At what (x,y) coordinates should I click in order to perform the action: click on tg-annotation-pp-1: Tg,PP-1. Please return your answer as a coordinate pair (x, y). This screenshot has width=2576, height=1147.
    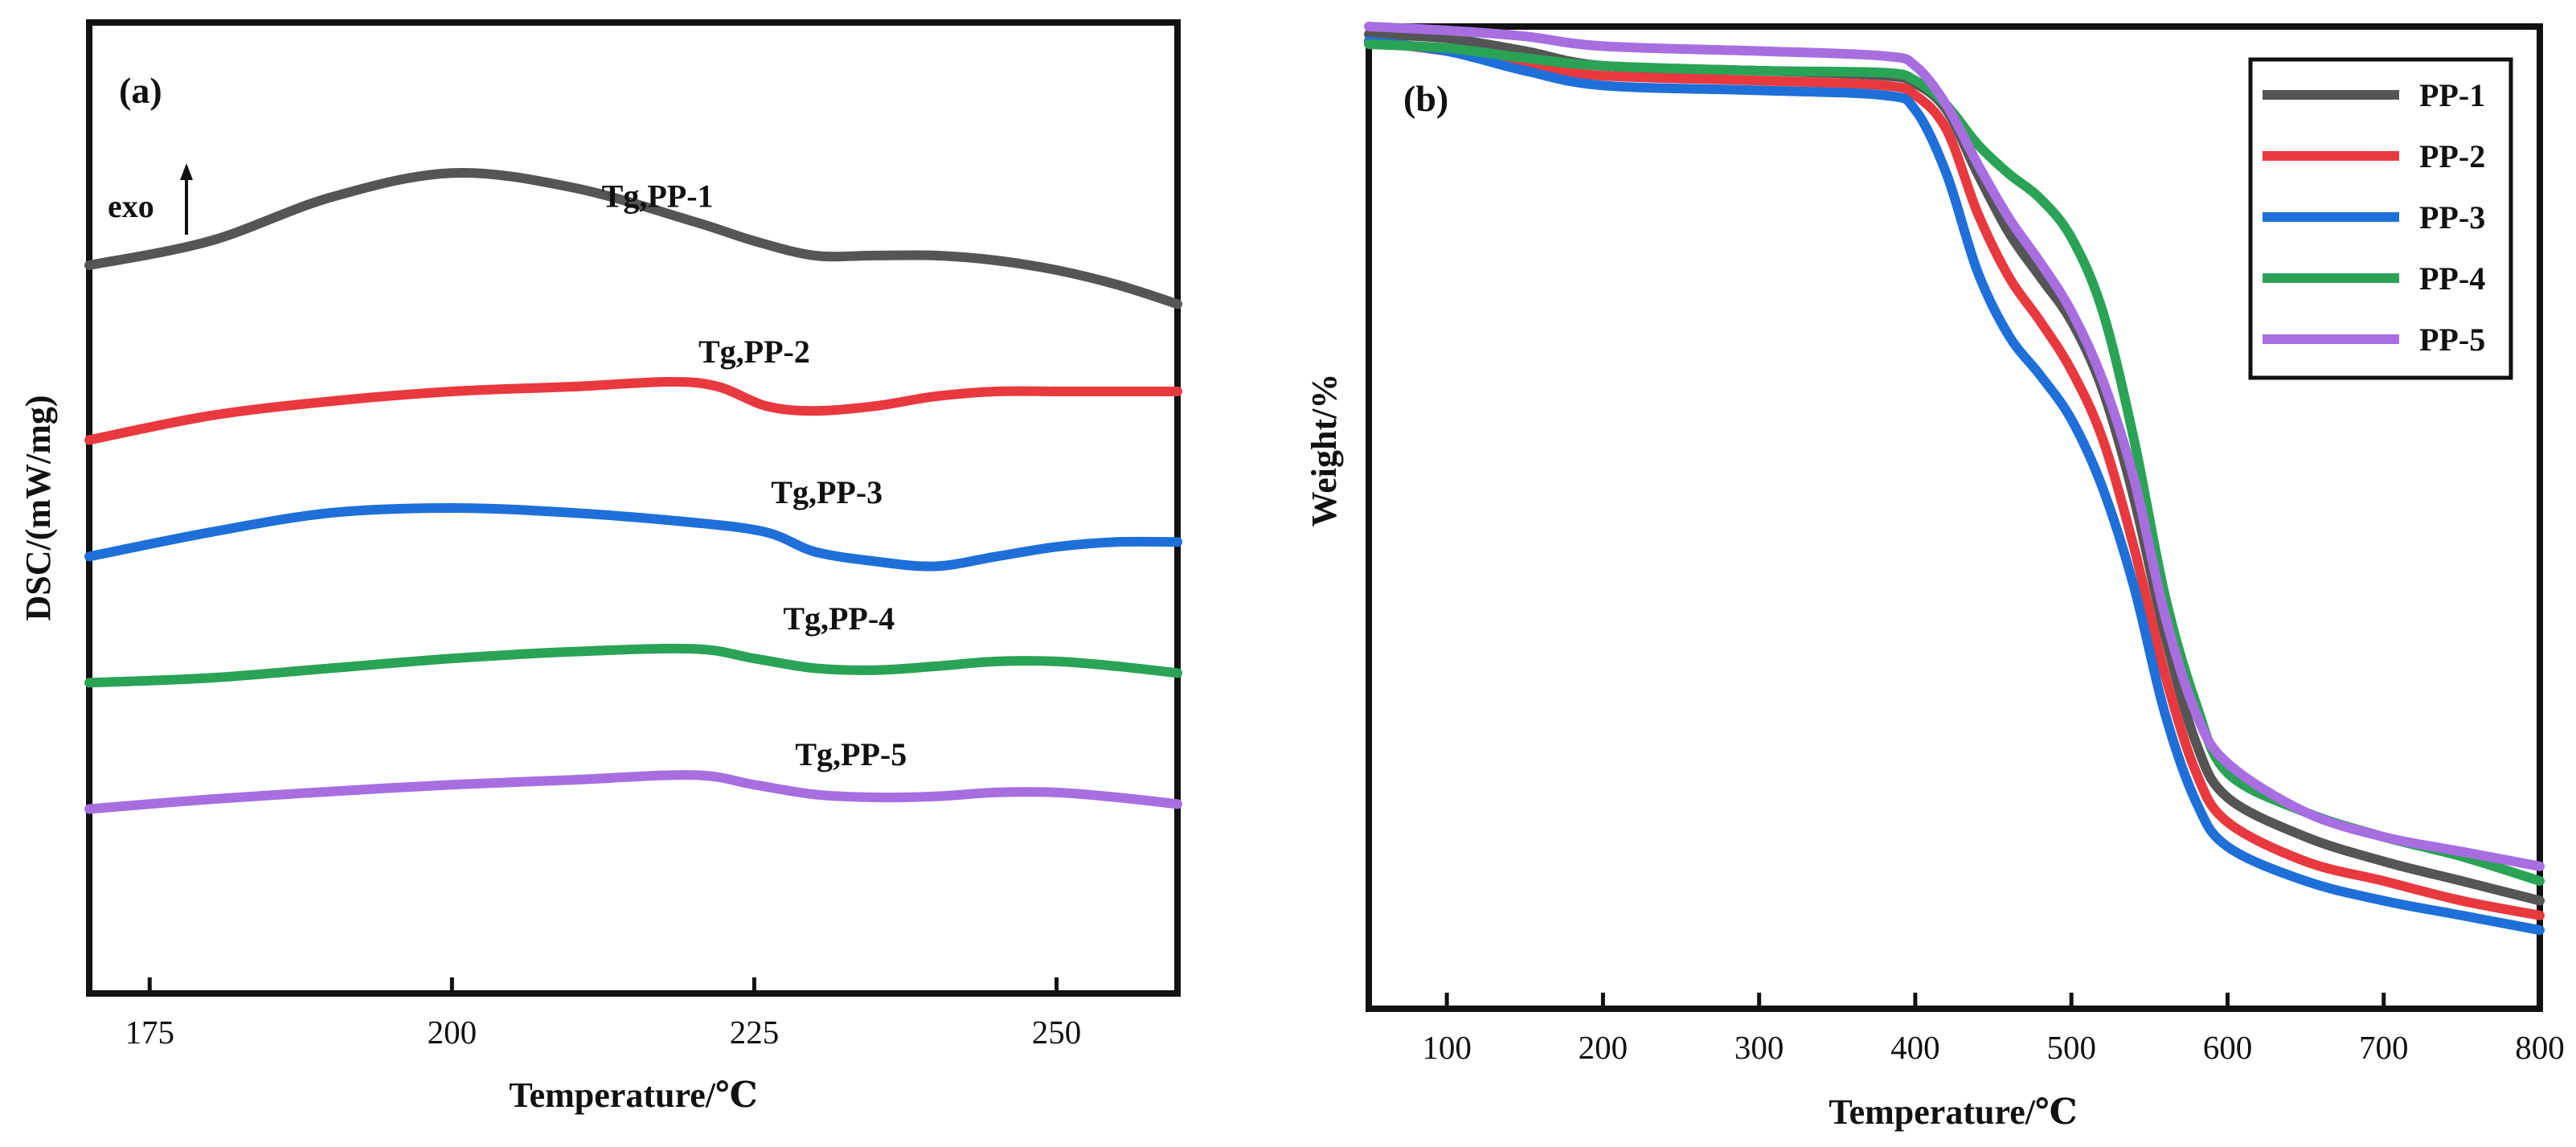
    Looking at the image, I should click on (658, 196).